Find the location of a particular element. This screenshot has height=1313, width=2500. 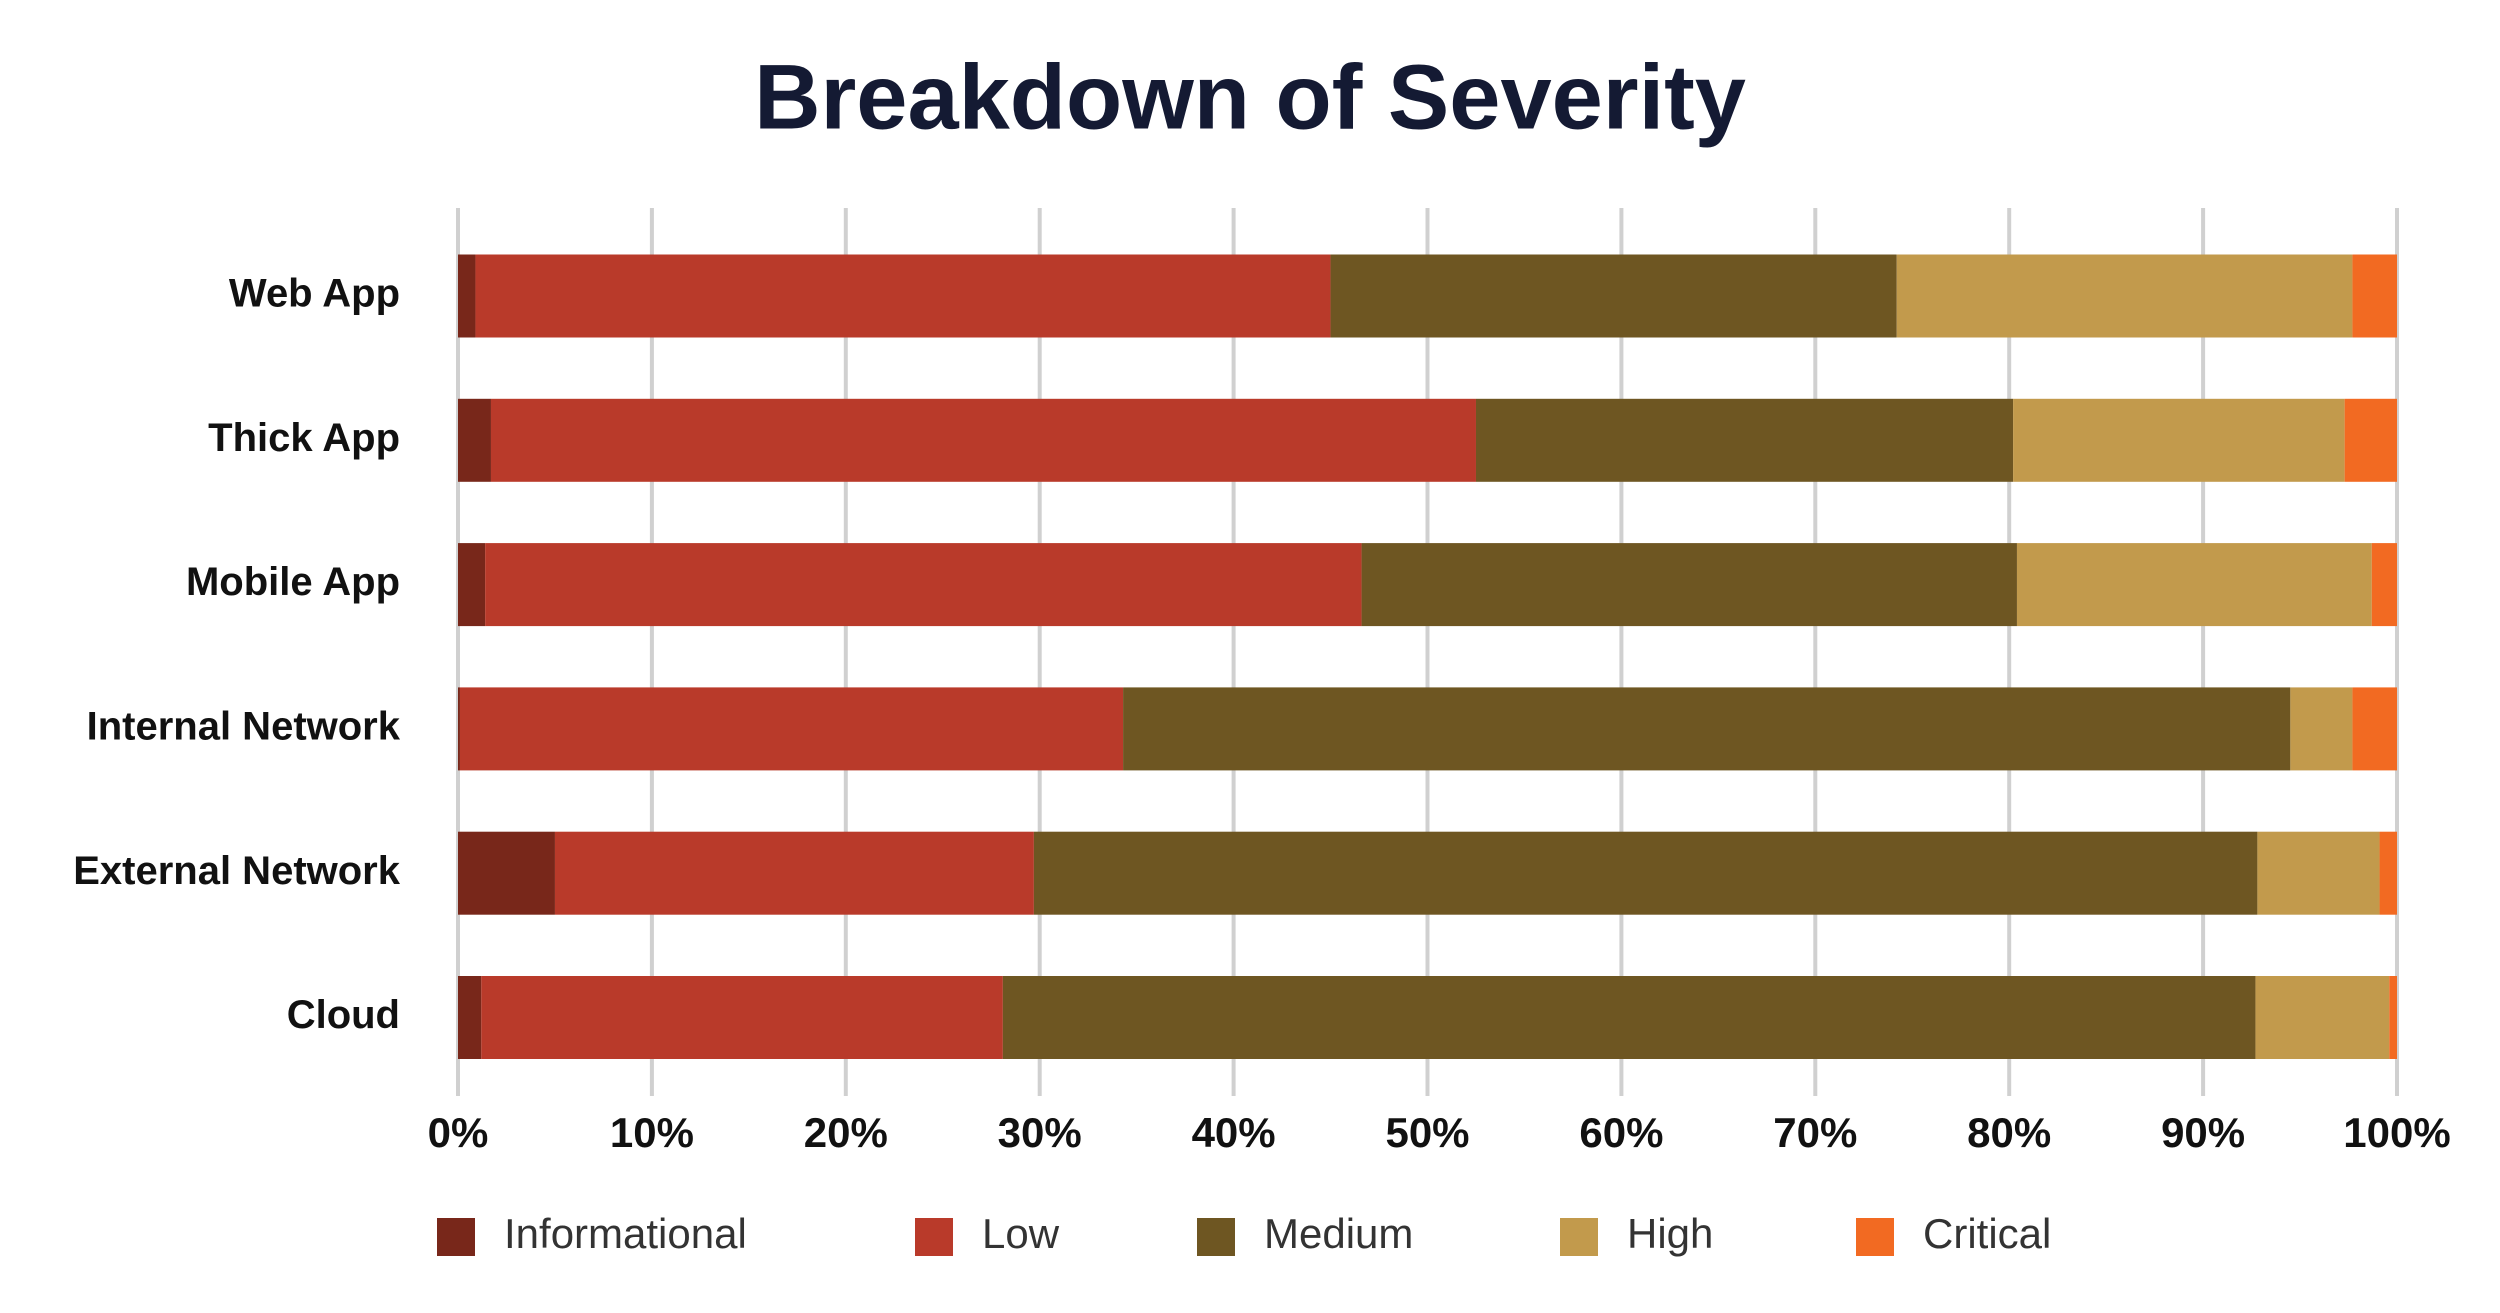

x-tick-label: 100% is located at coordinates (2396, 1132).